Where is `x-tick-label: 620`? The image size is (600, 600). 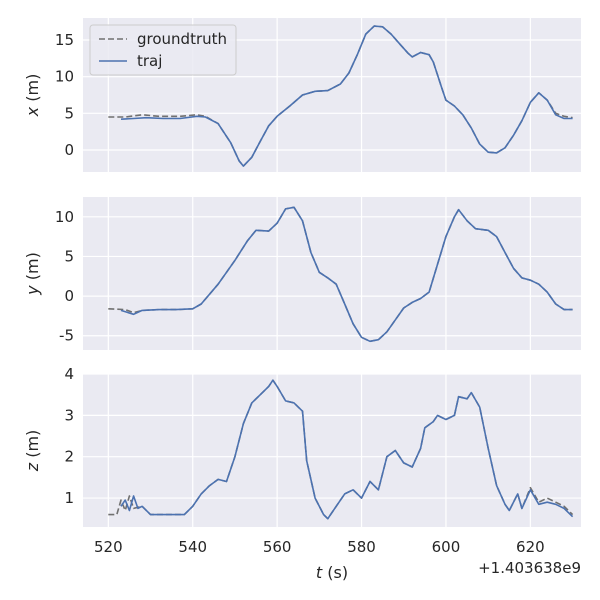
x-tick-label: 620 is located at coordinates (530, 547).